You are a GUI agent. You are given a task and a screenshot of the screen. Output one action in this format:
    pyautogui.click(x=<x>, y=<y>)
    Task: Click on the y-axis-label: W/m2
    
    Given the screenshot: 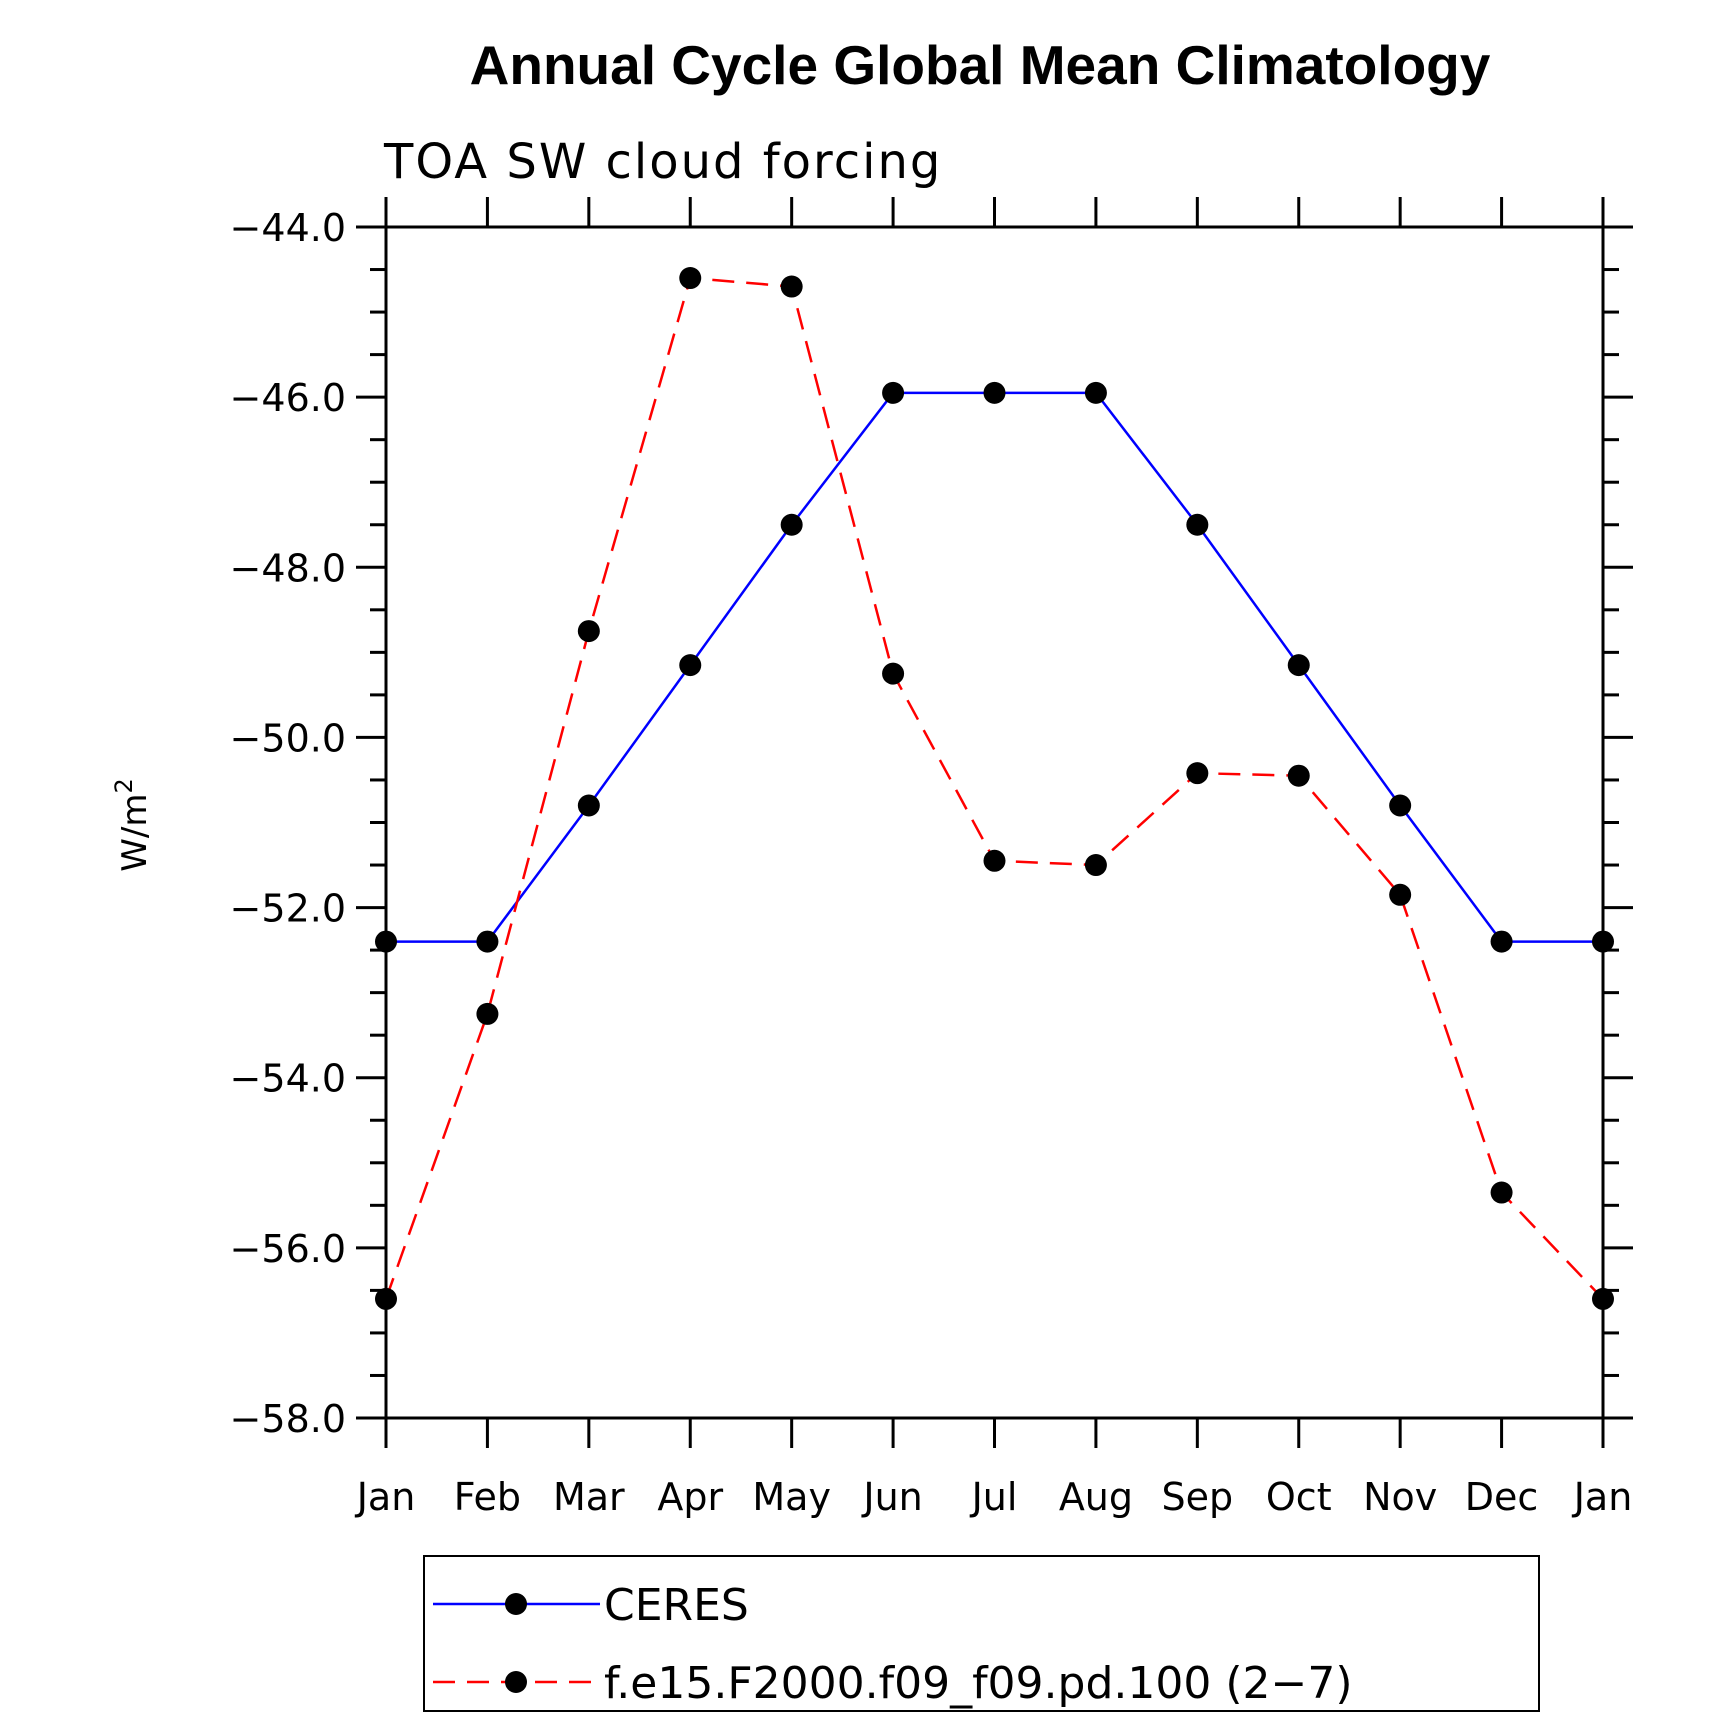 What is the action you would take?
    pyautogui.click(x=132, y=824)
    